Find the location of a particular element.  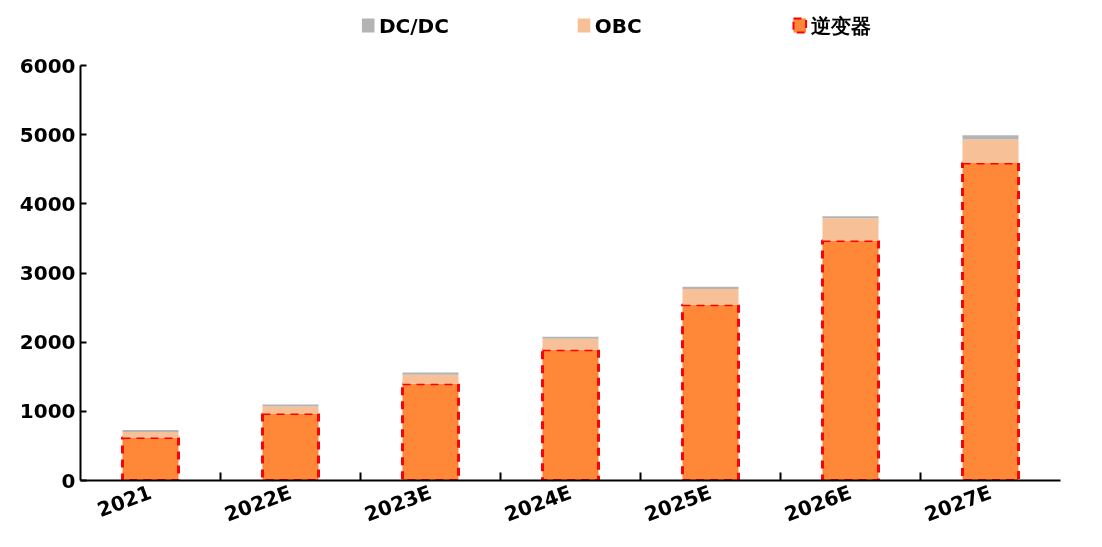

y-tick-label: 5000 is located at coordinates (47, 134).